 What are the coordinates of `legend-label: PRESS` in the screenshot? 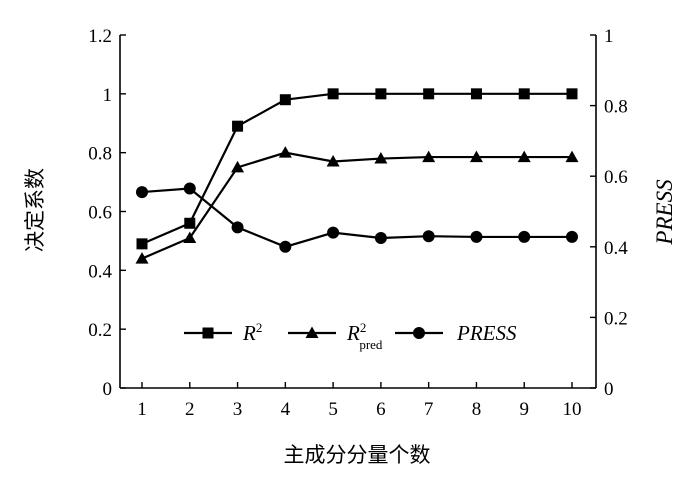 It's located at (486, 333).